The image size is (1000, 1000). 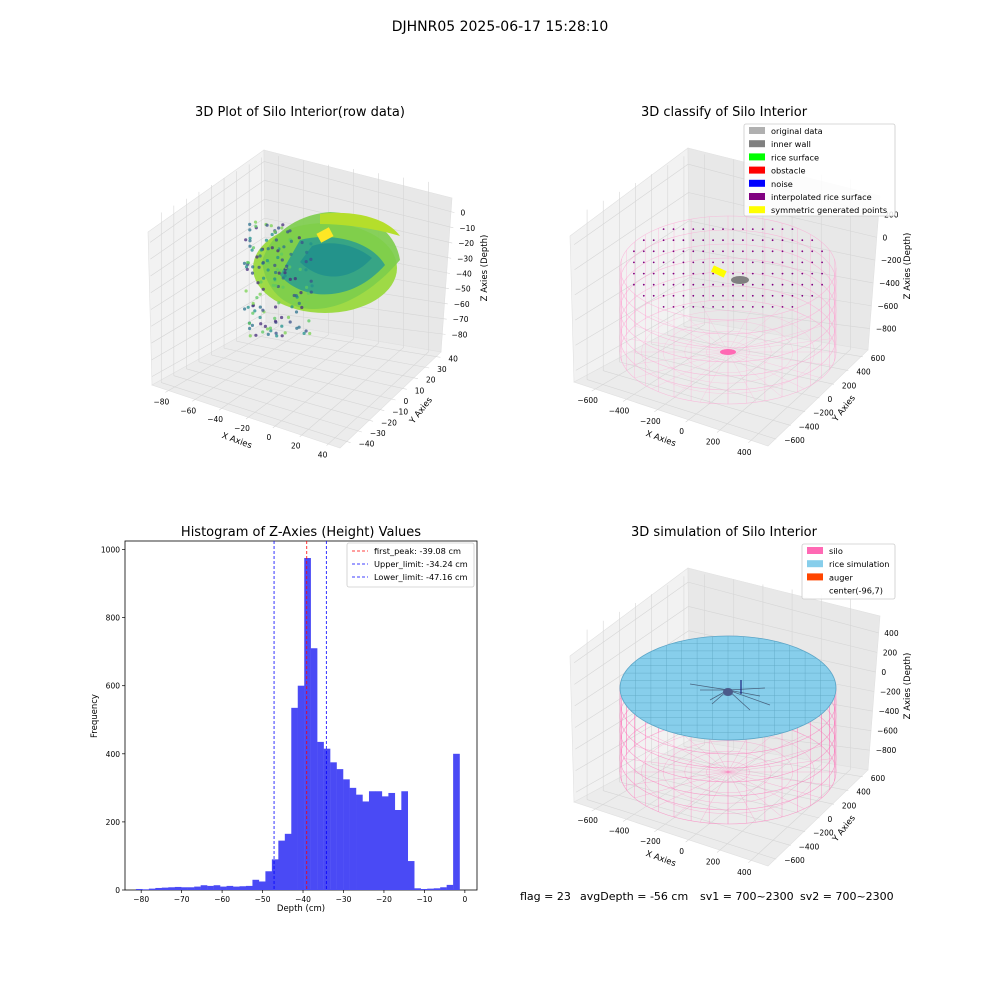 What do you see at coordinates (389, 422) in the screenshot?
I see `raw-y-tick: −20` at bounding box center [389, 422].